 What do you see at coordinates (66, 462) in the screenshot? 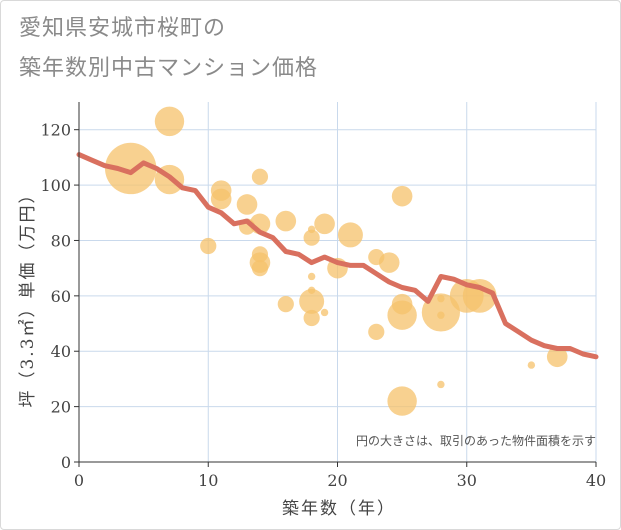
I see `y-tick-label: 0` at bounding box center [66, 462].